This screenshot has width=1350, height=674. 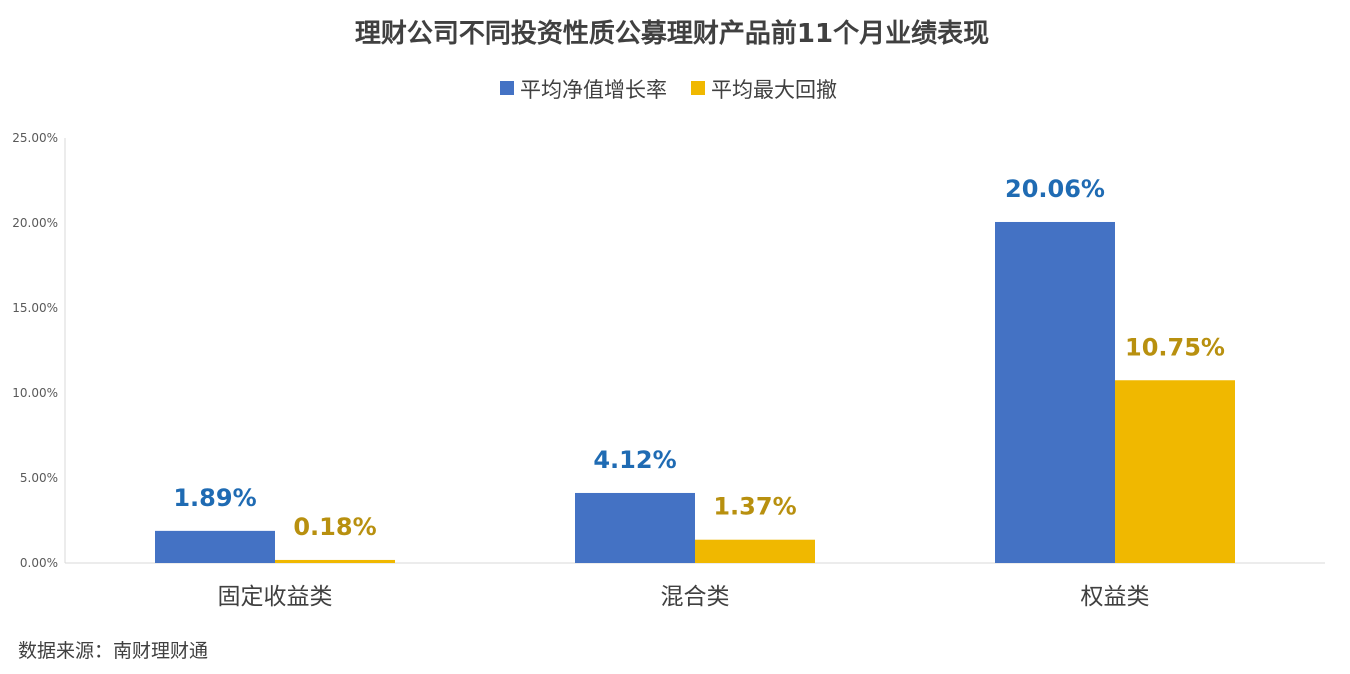 What do you see at coordinates (35, 350) in the screenshot?
I see `y-axis-ticks: 0.00% 5.00% 10.00% 15.00% 20.00% 25.00%` at bounding box center [35, 350].